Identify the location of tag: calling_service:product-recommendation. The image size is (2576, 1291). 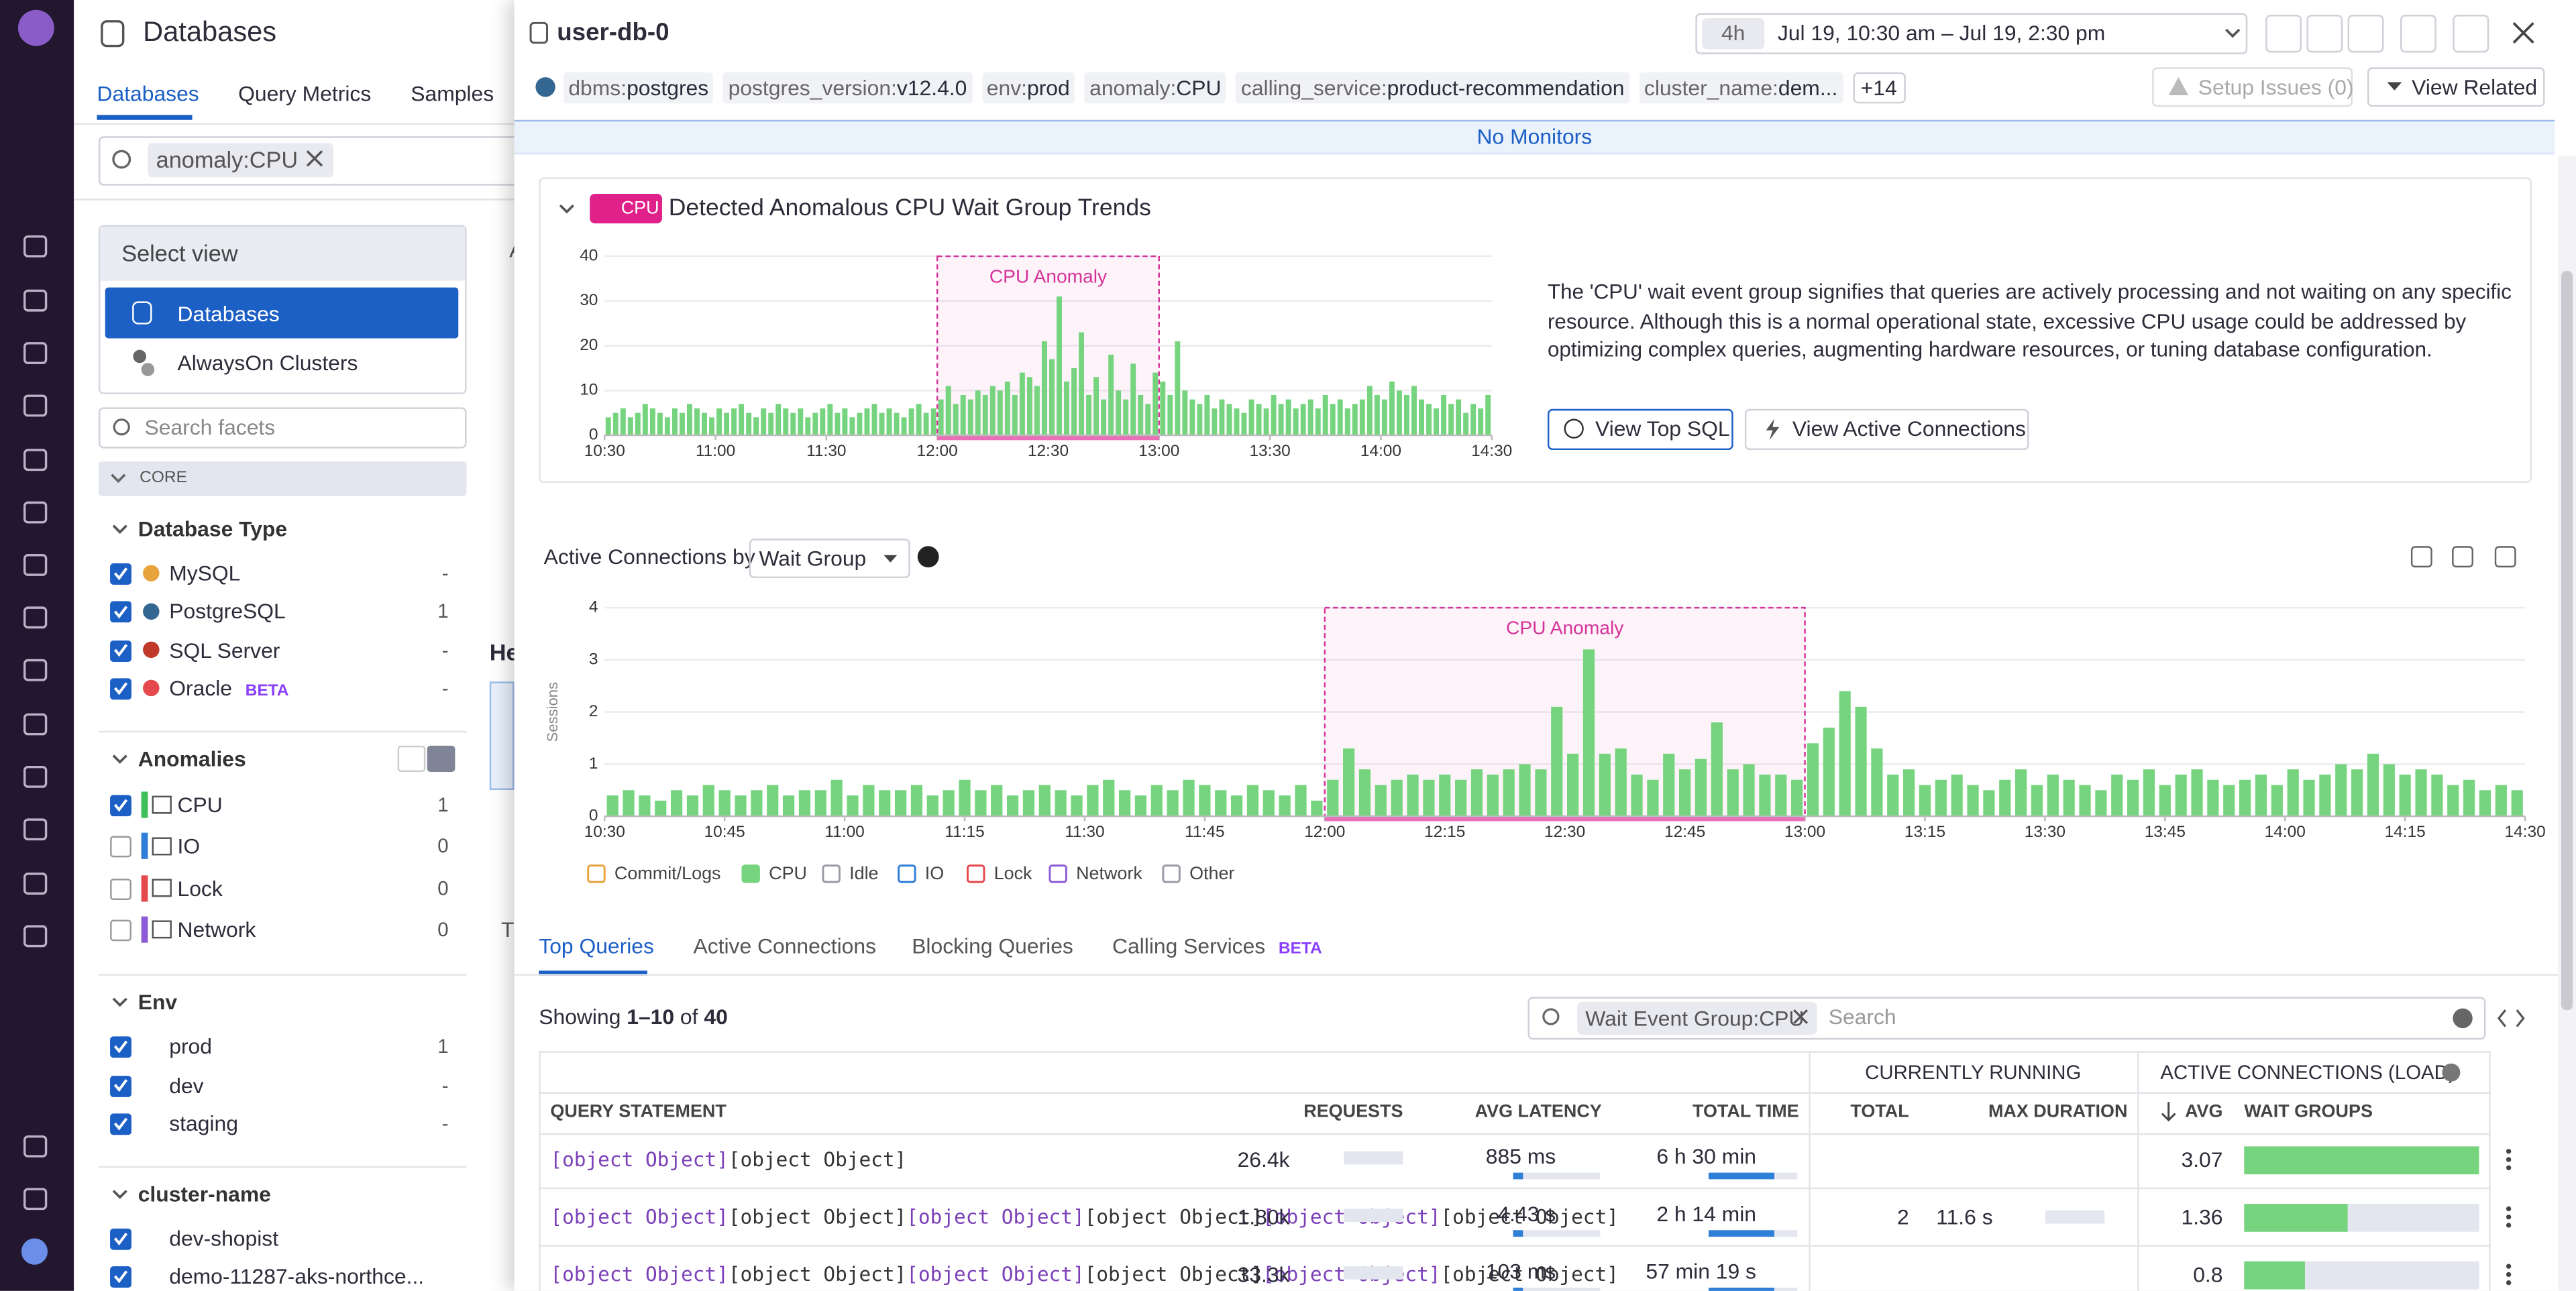
(1432, 87).